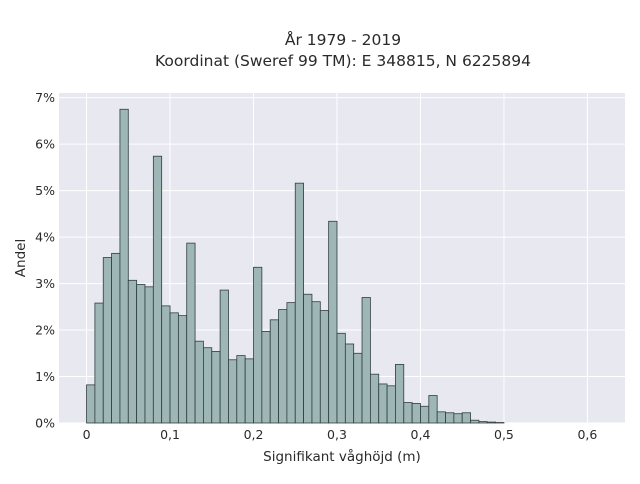 The width and height of the screenshot is (640, 484). What do you see at coordinates (45, 237) in the screenshot?
I see `y-tick-label: 4%` at bounding box center [45, 237].